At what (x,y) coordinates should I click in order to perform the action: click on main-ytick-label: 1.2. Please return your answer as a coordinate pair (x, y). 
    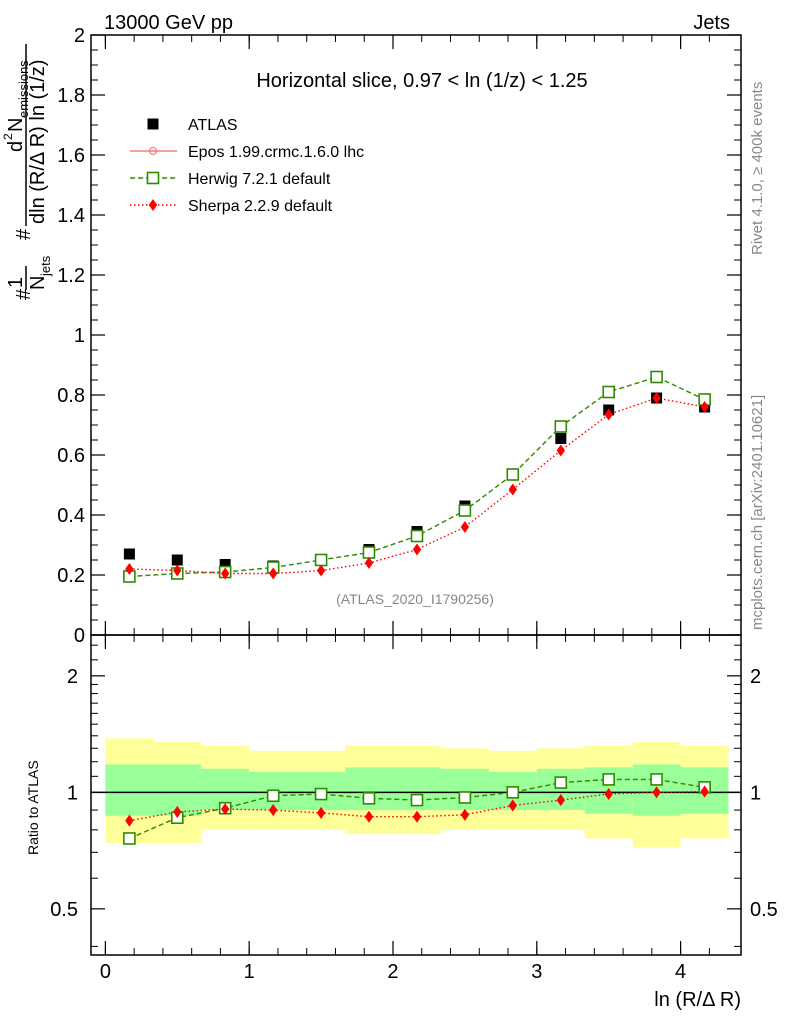
    Looking at the image, I should click on (71, 276).